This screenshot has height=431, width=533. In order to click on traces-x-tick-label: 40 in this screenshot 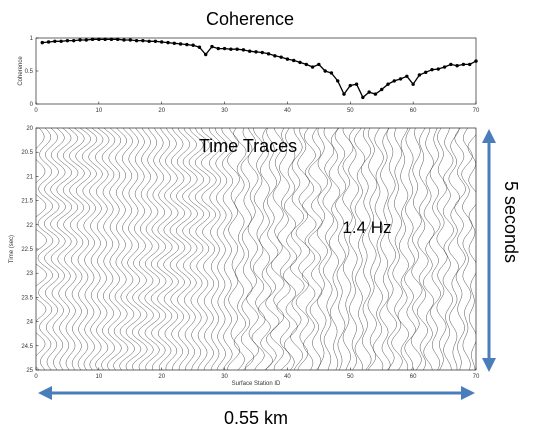, I will do `click(287, 377)`.